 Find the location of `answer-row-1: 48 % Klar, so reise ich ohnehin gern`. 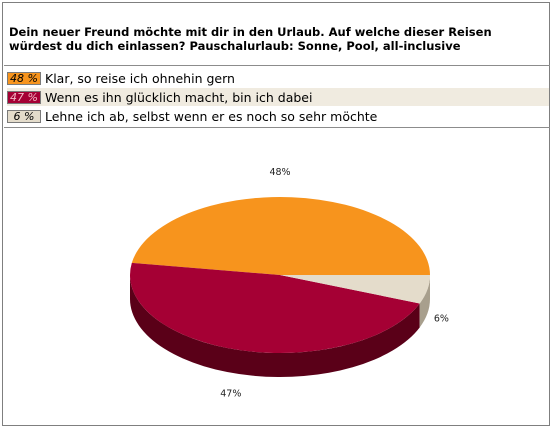

answer-row-1: 48 % Klar, so reise ich ohnehin gern is located at coordinates (278, 78).